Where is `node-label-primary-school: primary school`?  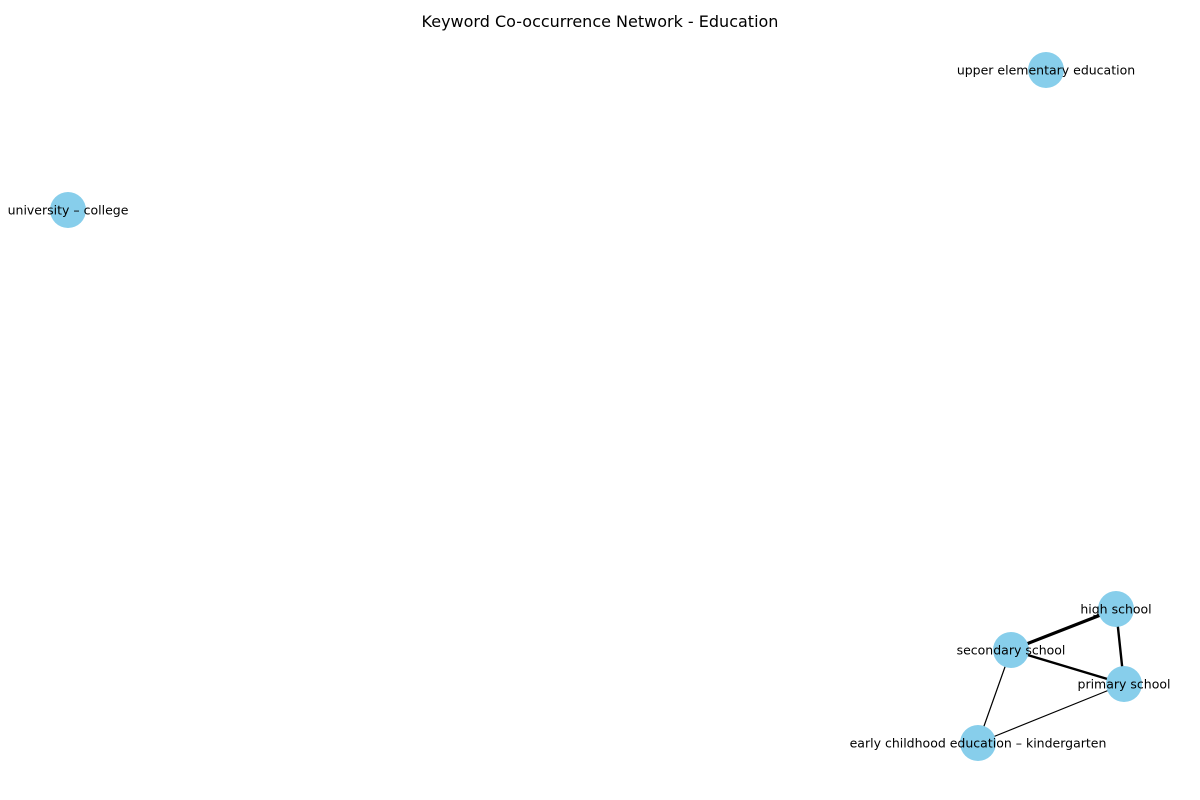
node-label-primary-school: primary school is located at coordinates (1124, 684).